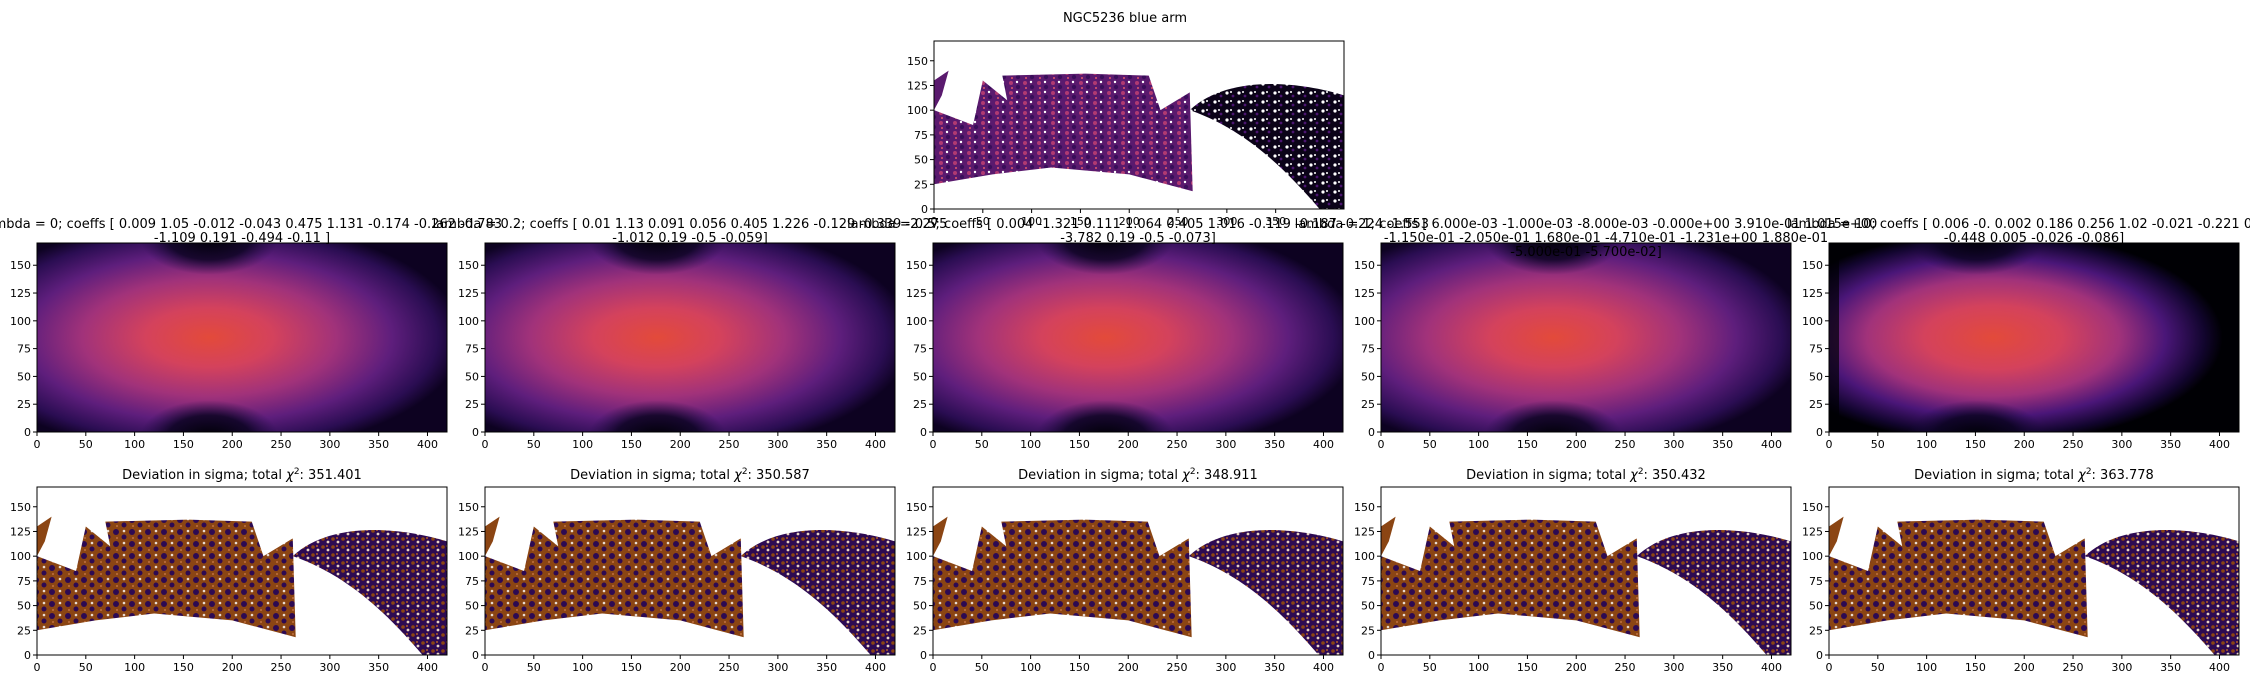  What do you see at coordinates (1364, 265) in the screenshot?
I see `model-l1-ytick-label: 150` at bounding box center [1364, 265].